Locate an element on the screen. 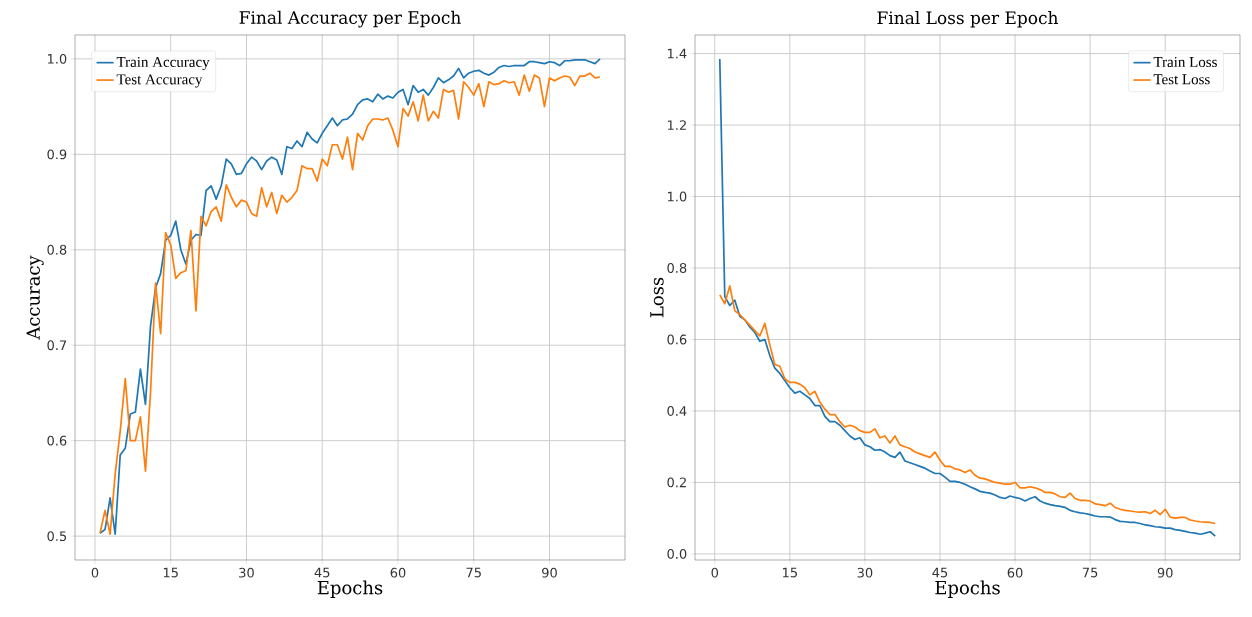 The height and width of the screenshot is (617, 1252). legend-label: Test Loss is located at coordinates (1181, 79).